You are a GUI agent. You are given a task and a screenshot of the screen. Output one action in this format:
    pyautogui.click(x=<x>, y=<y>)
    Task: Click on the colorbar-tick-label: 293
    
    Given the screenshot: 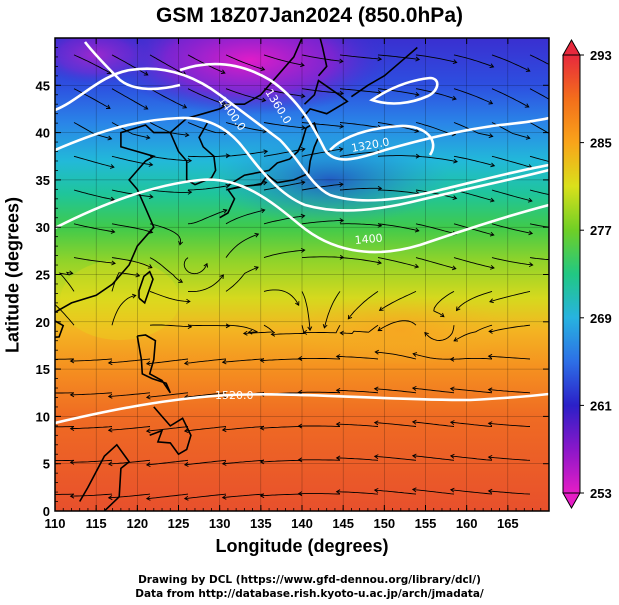 What is the action you would take?
    pyautogui.click(x=601, y=55)
    